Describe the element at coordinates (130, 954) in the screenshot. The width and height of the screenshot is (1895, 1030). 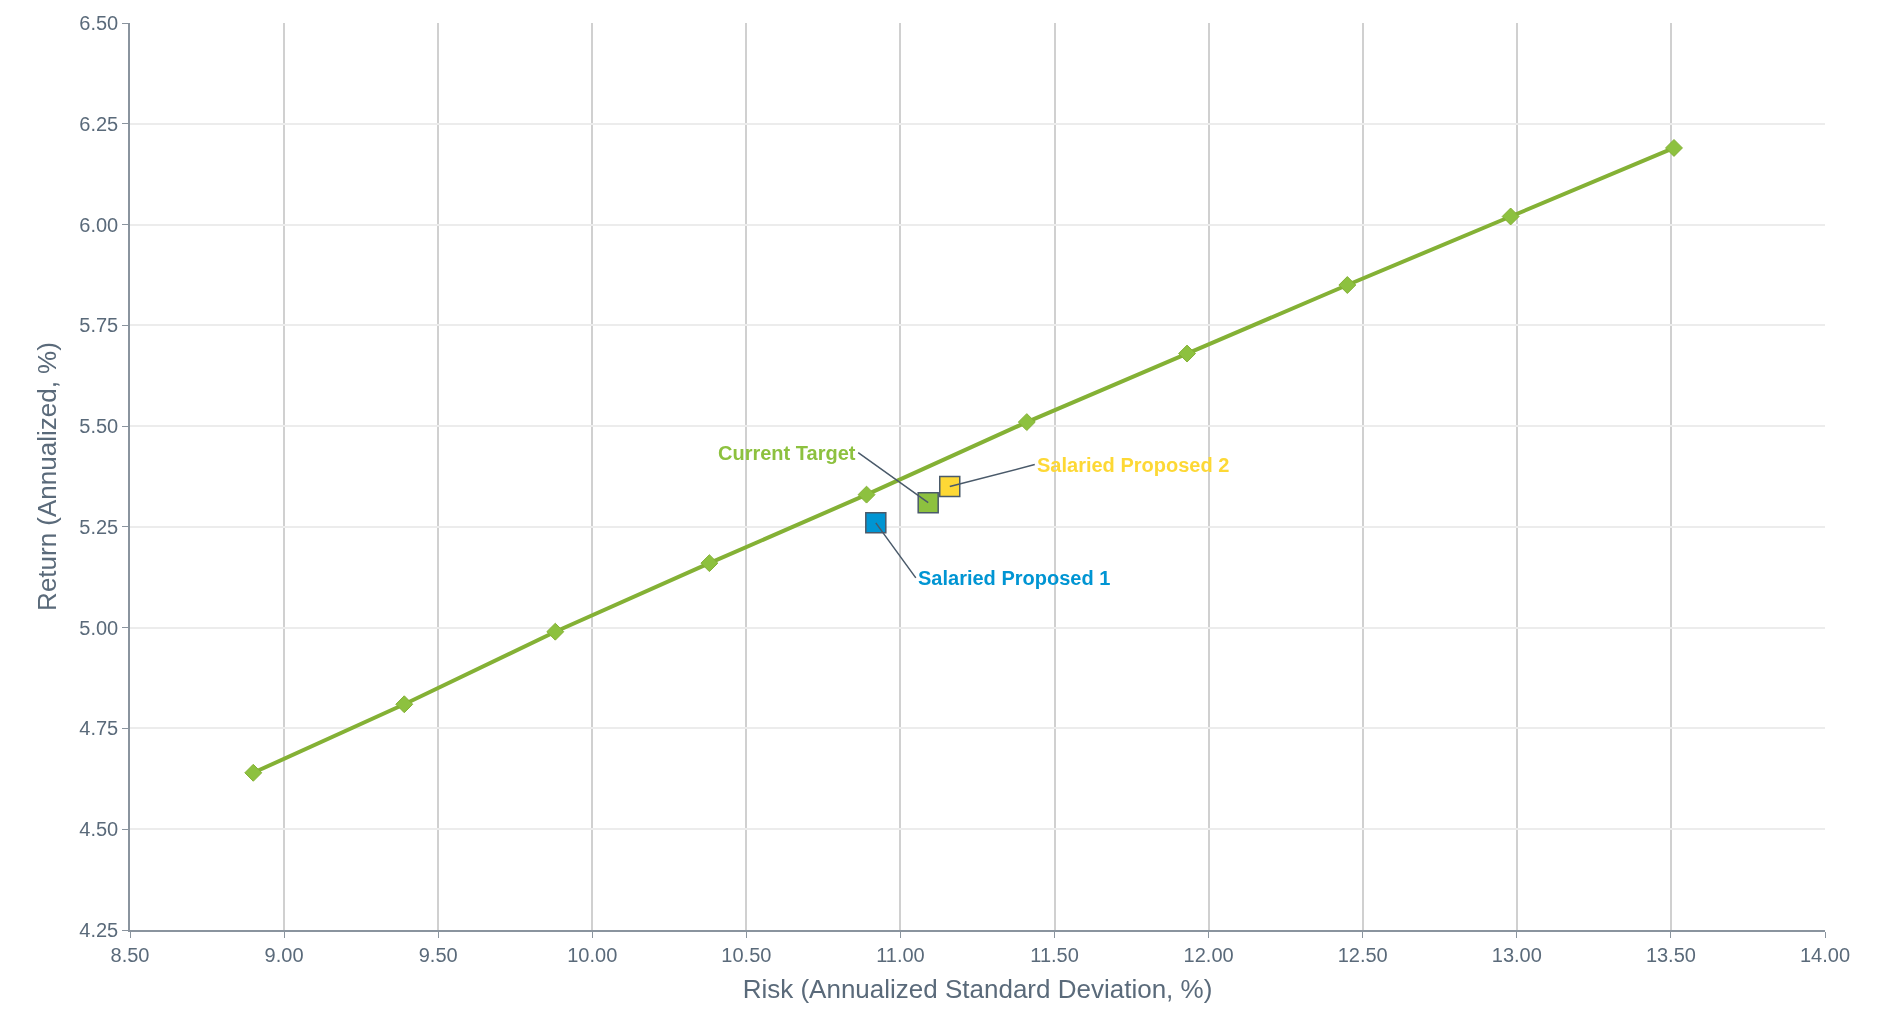
I see `x-tick-label: 8.50` at that location.